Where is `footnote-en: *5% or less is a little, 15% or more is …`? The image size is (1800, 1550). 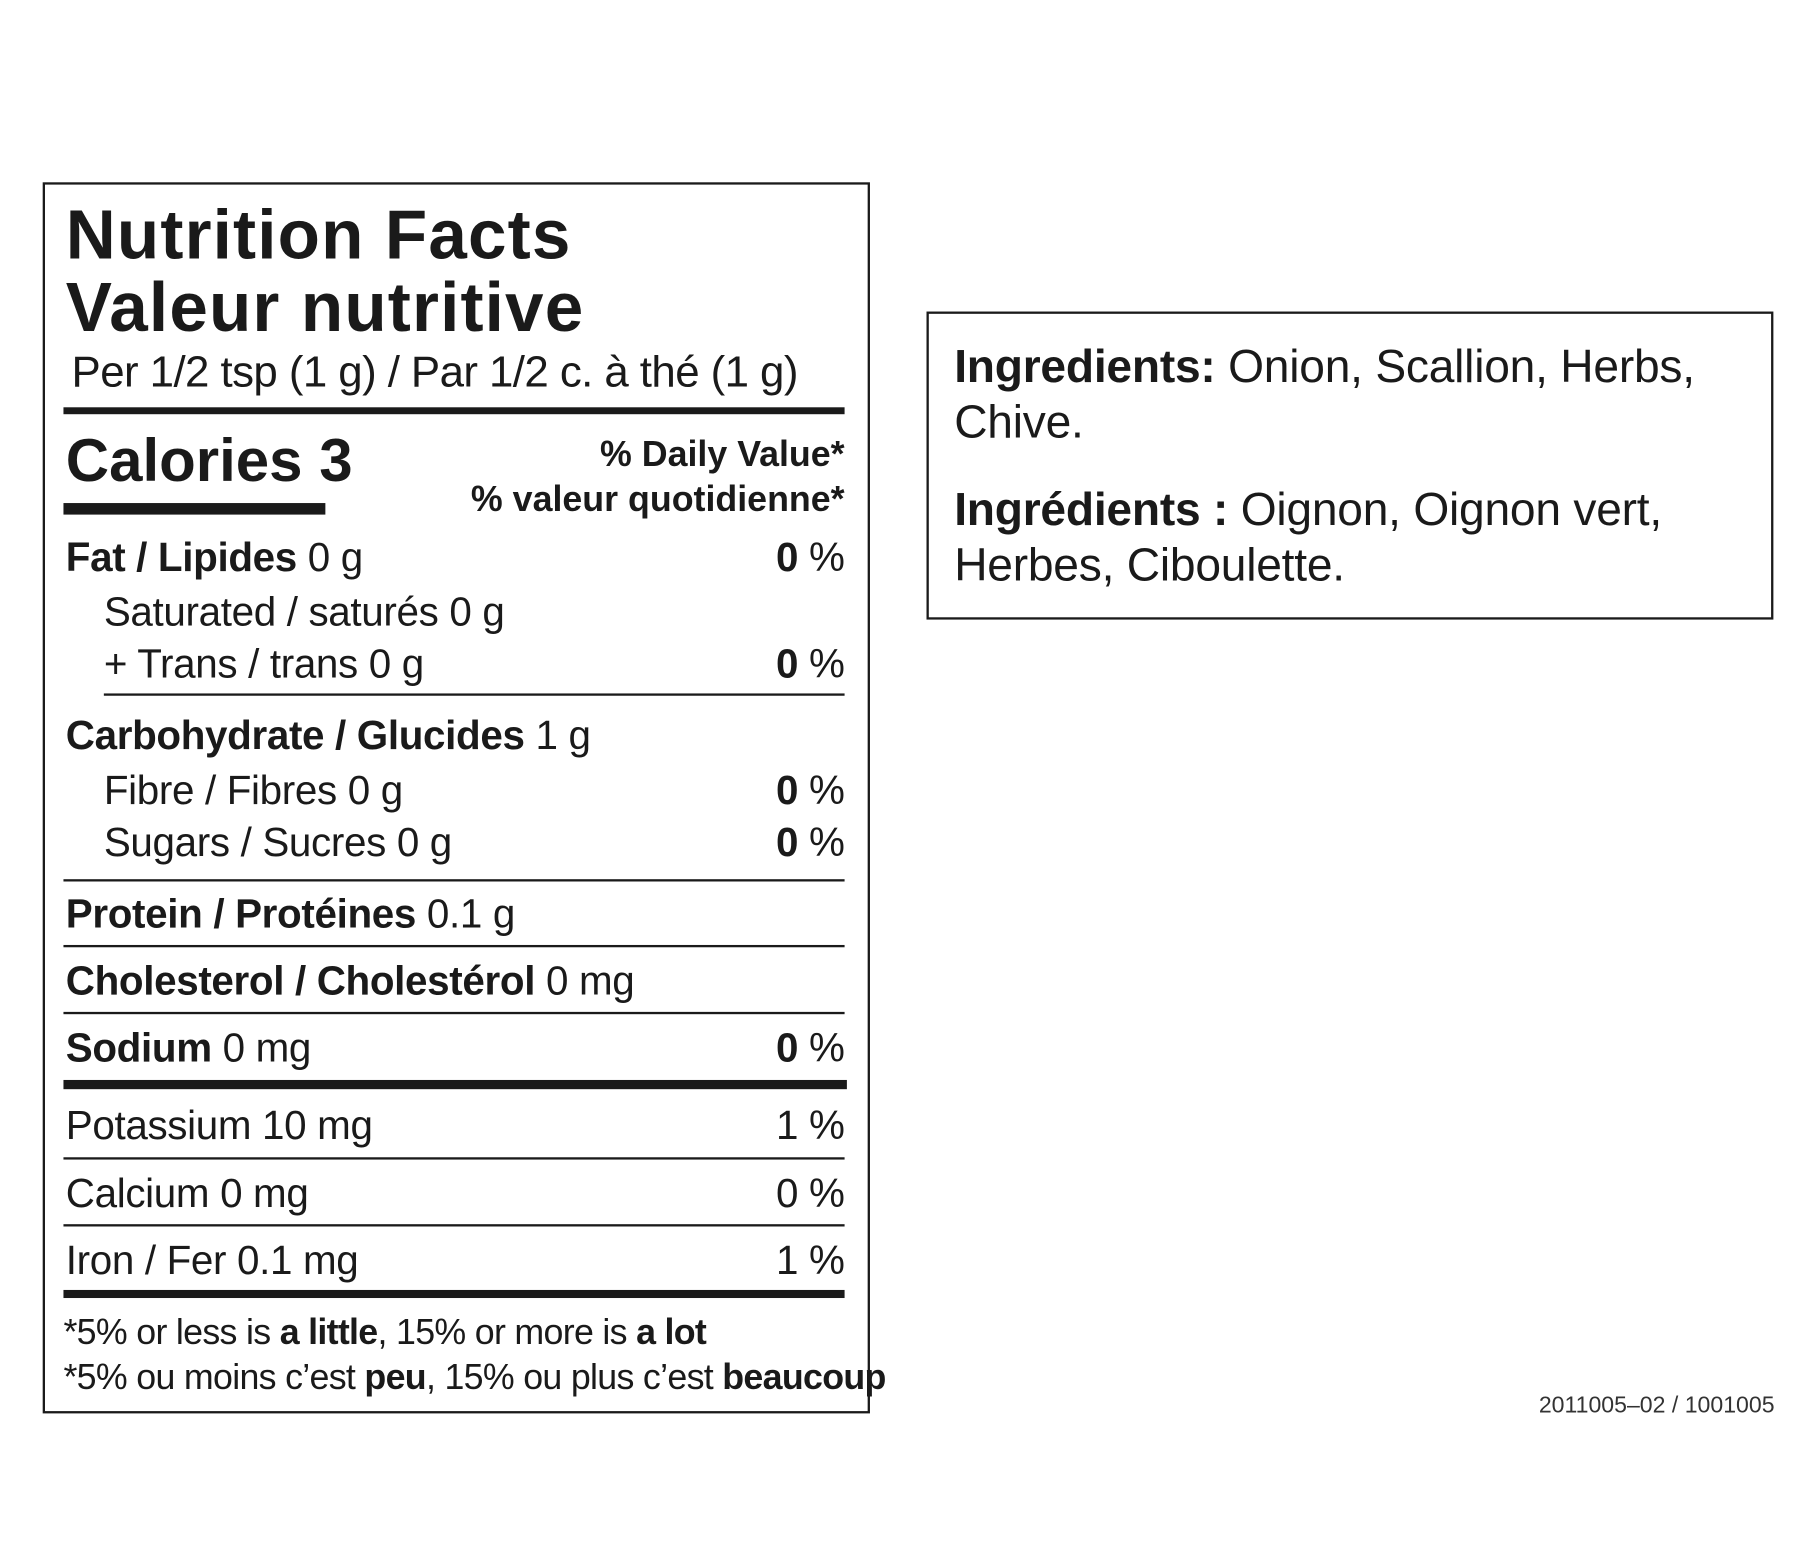 footnote-en: *5% or less is a little, 15% or more is … is located at coordinates (385, 1332).